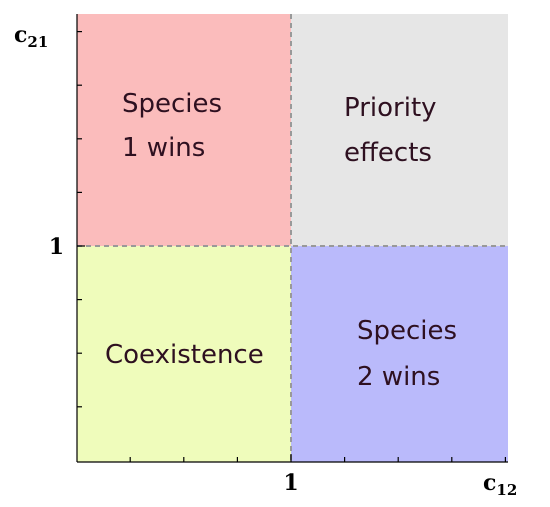  What do you see at coordinates (506, 490) in the screenshot?
I see `subscript: 12` at bounding box center [506, 490].